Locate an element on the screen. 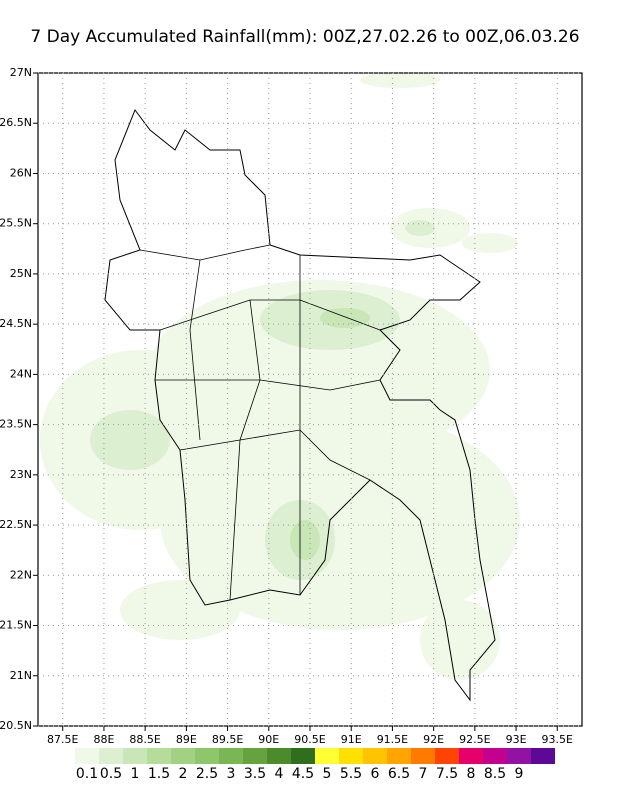  y-tick-label: 26N is located at coordinates (21, 172).